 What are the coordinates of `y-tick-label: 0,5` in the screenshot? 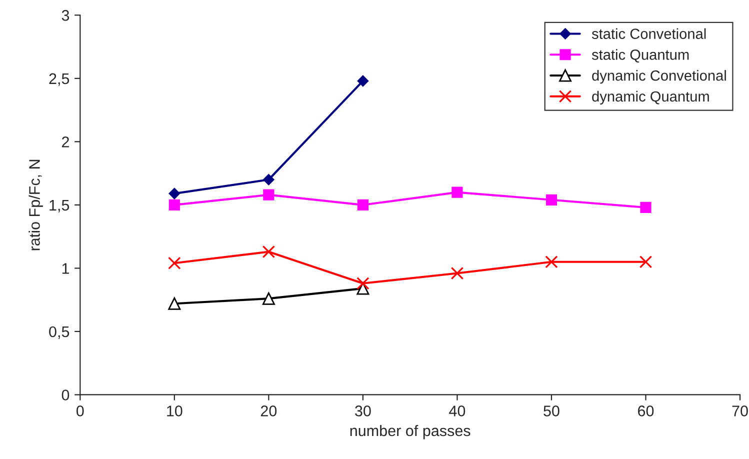 It's located at (59, 332).